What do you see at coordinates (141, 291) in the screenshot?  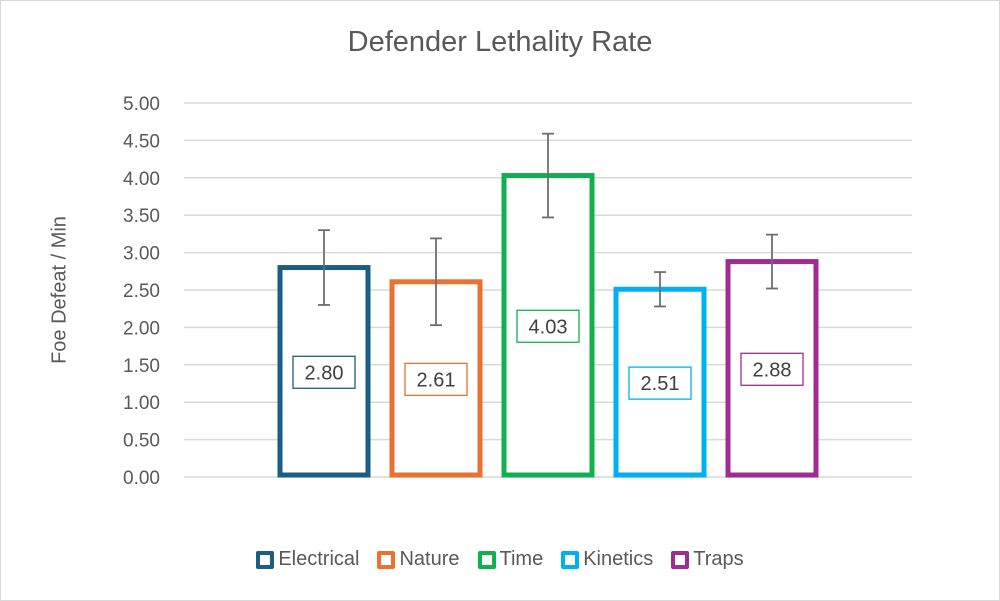 I see `y-tick-label: 2.50` at bounding box center [141, 291].